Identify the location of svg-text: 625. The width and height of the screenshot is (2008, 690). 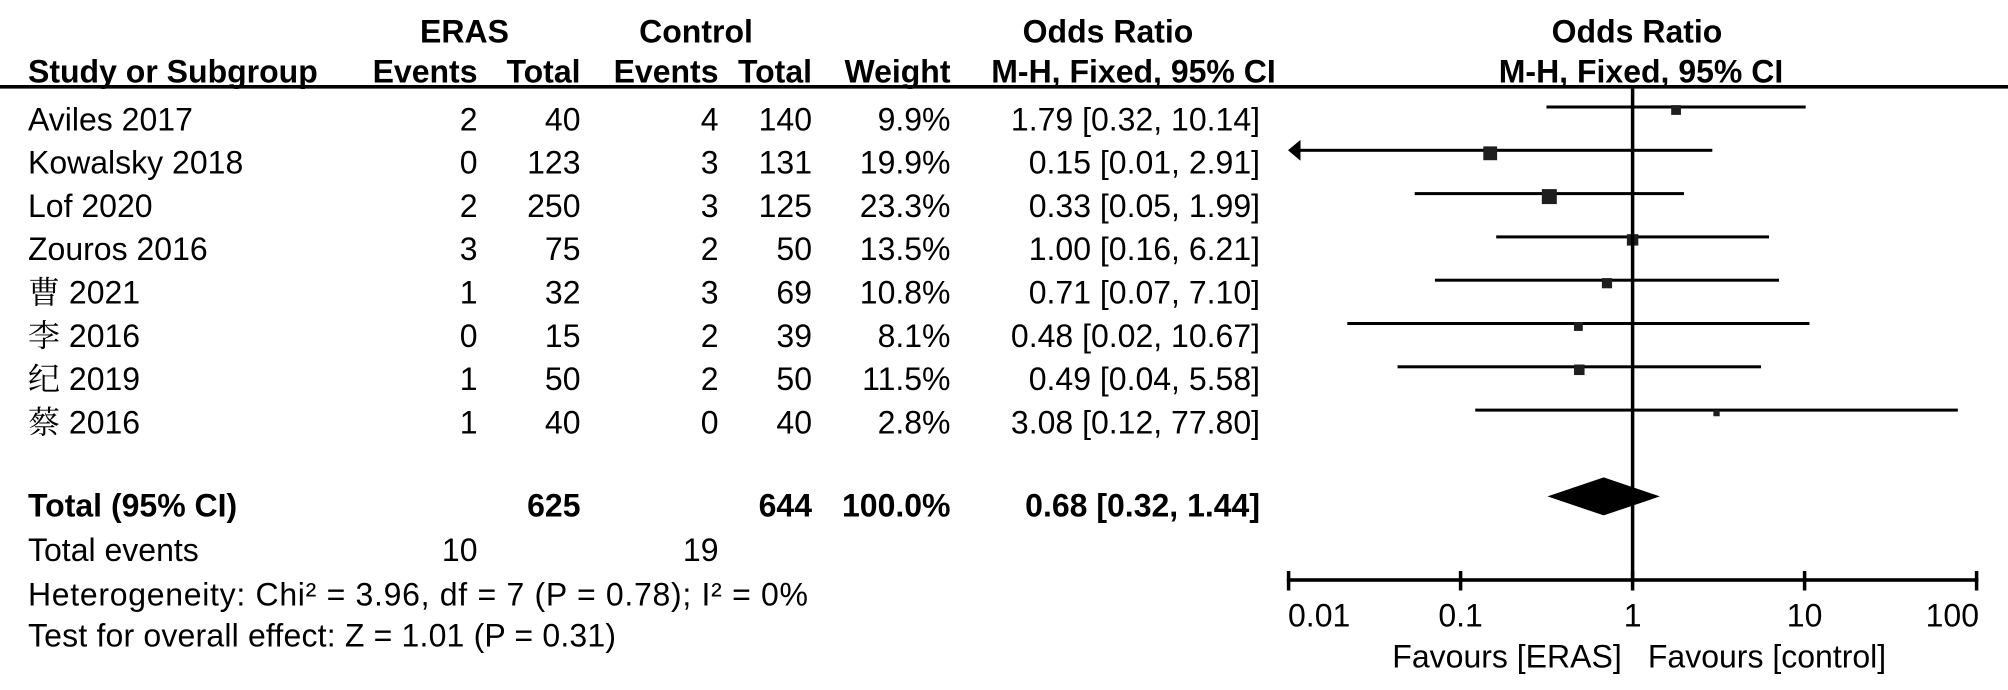
(553, 506).